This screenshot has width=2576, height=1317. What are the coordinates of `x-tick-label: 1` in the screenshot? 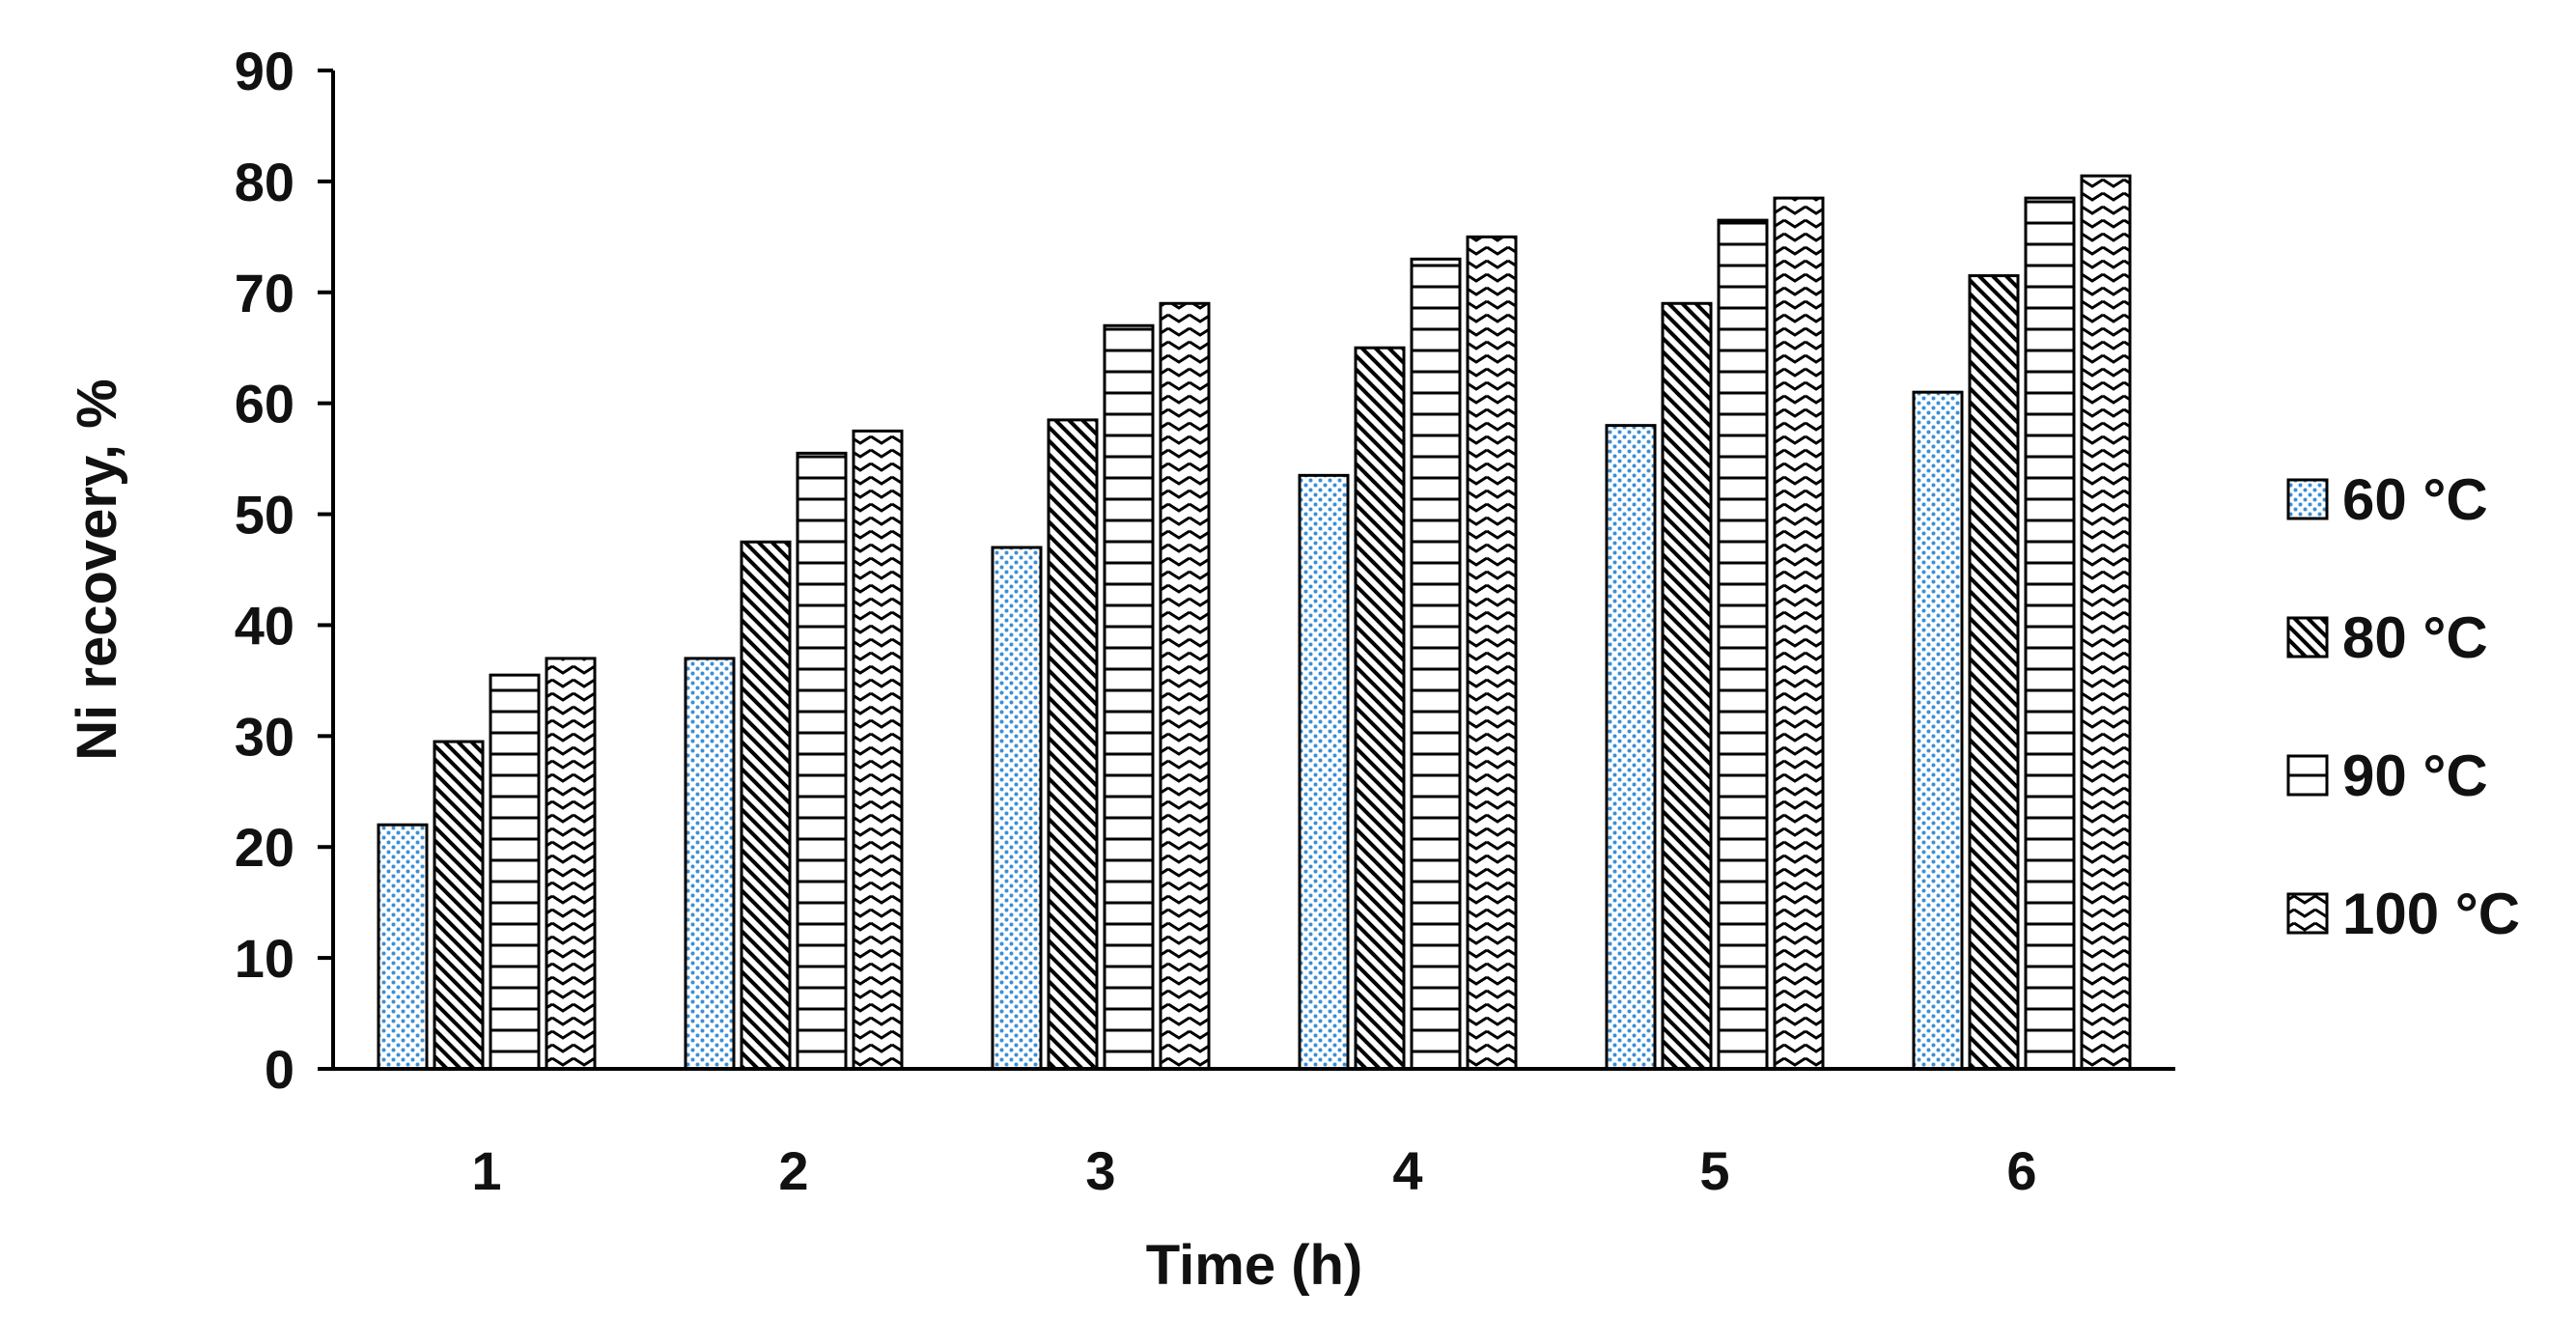 It's located at (486, 1170).